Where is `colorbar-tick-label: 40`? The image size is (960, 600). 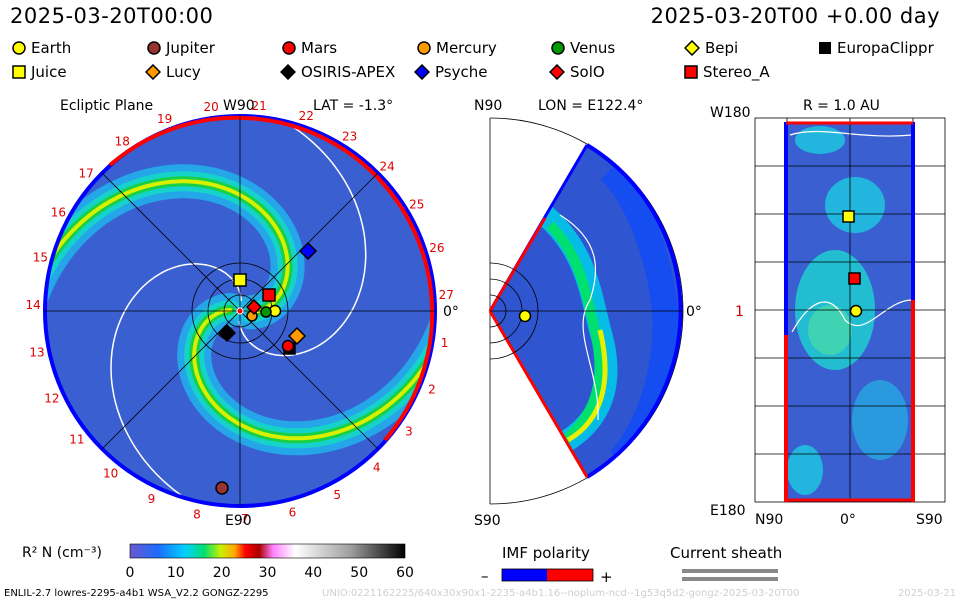
colorbar-tick-label: 40 is located at coordinates (313, 573).